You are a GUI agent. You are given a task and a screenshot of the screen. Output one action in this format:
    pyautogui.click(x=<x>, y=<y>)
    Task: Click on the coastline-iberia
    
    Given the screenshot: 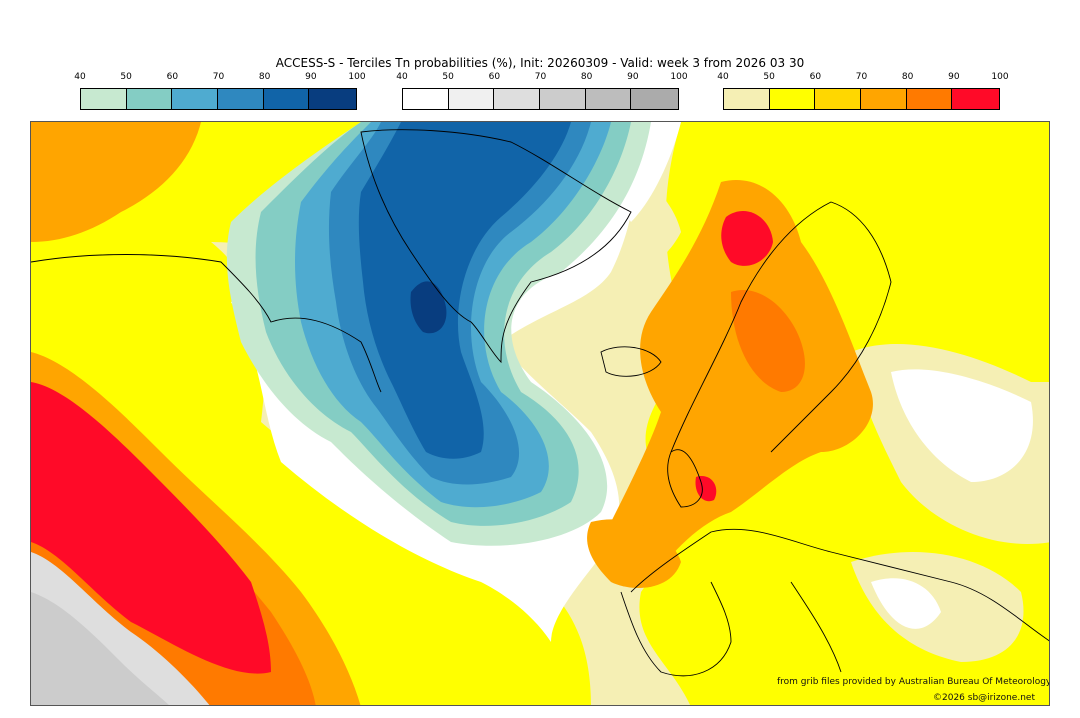 What is the action you would take?
    pyautogui.click(x=676, y=629)
    